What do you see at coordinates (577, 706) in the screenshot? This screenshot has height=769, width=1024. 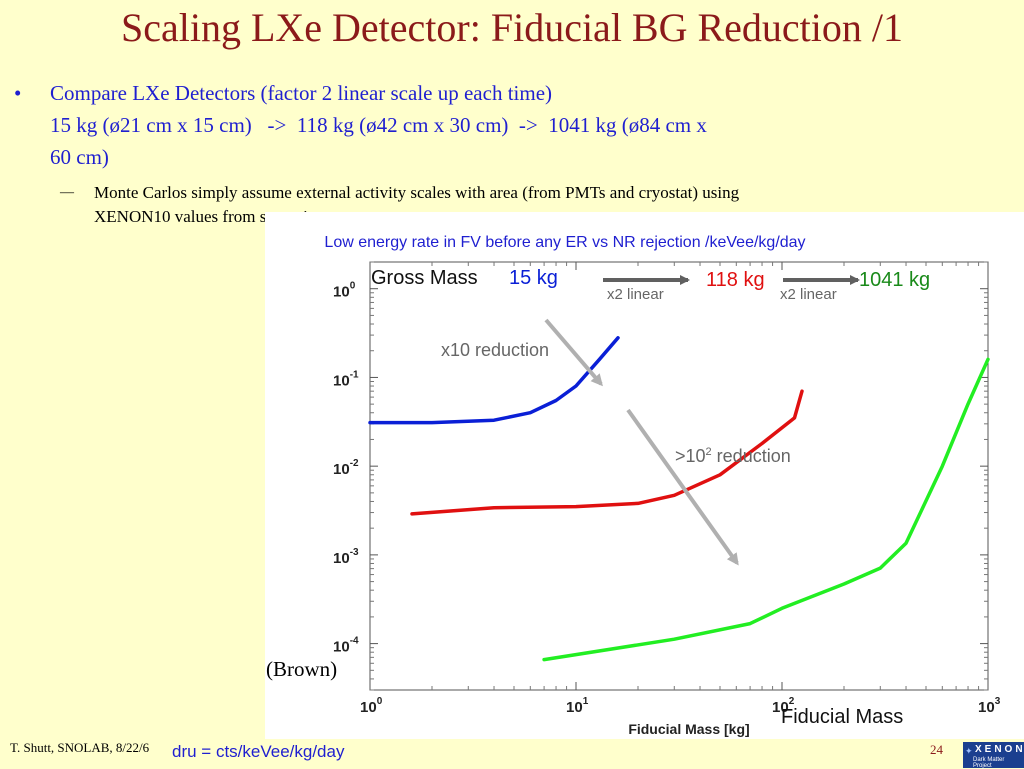 I see `x-tick-label: 10¹` at bounding box center [577, 706].